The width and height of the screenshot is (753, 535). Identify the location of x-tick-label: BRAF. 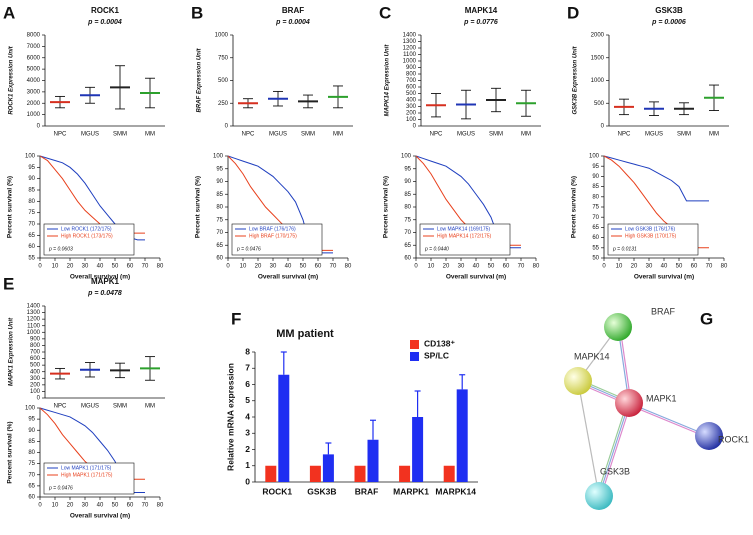
(367, 491).